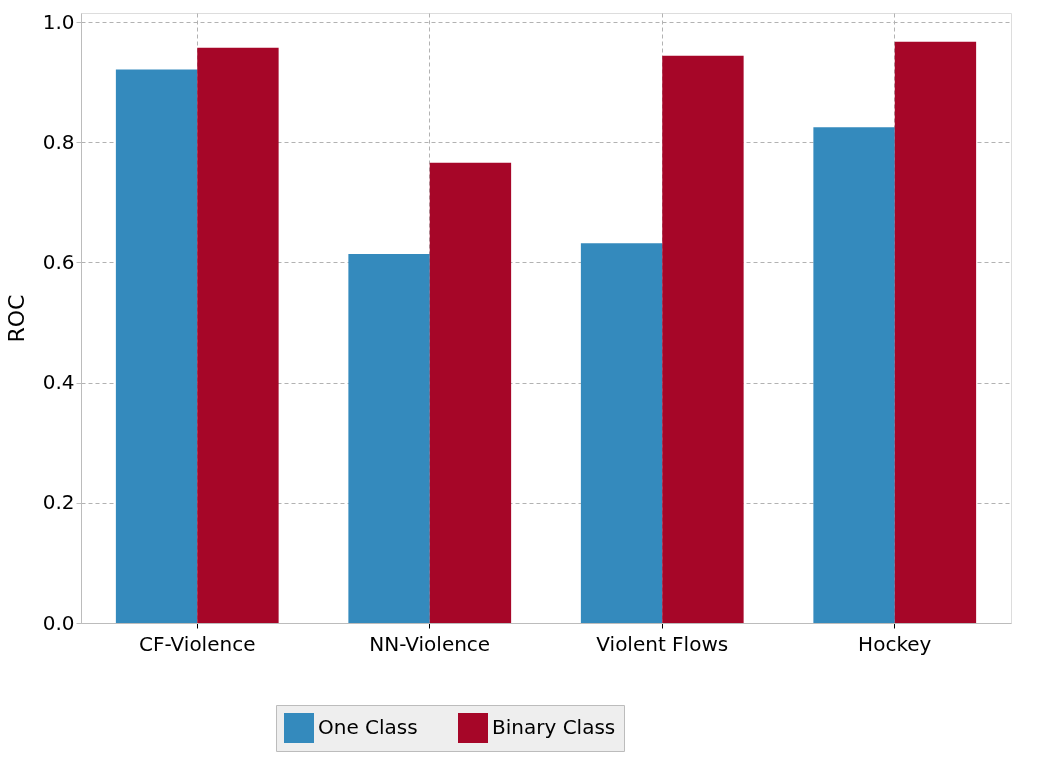  What do you see at coordinates (197, 643) in the screenshot?
I see `x-tick-label: CF-Violence` at bounding box center [197, 643].